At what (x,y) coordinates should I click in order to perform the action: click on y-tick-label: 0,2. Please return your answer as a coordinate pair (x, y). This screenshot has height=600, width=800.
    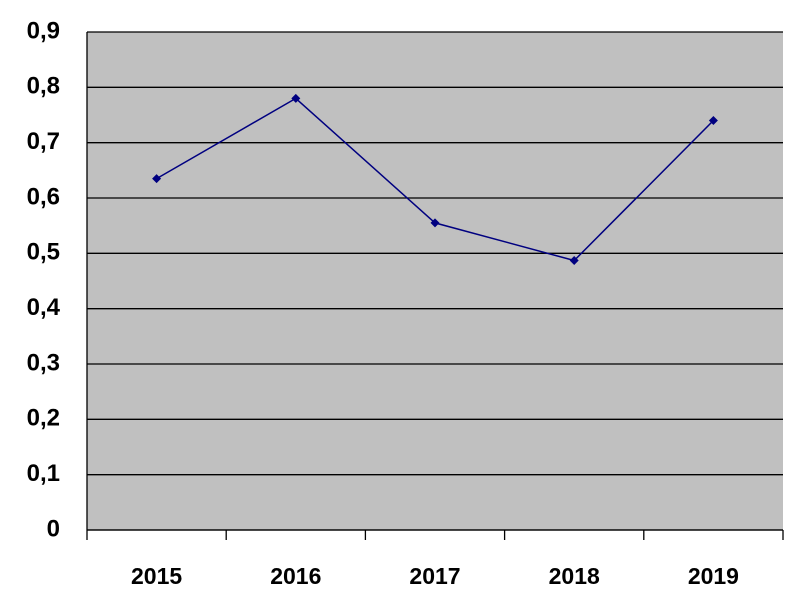
    Looking at the image, I should click on (43, 418).